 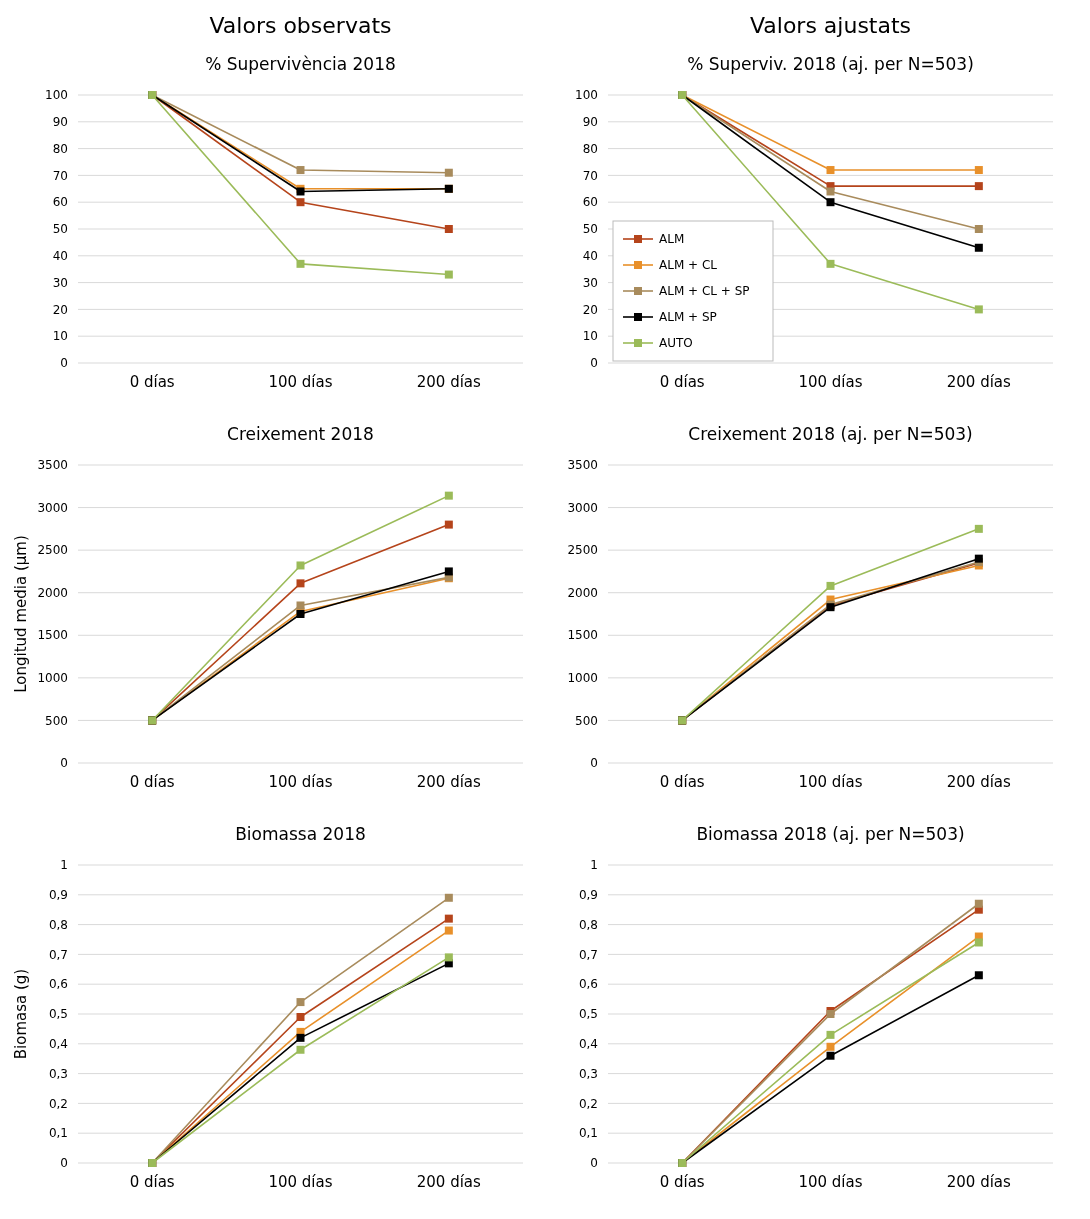 What do you see at coordinates (21, 1014) in the screenshot?
I see `y-axis-title: Biomasa (g)` at bounding box center [21, 1014].